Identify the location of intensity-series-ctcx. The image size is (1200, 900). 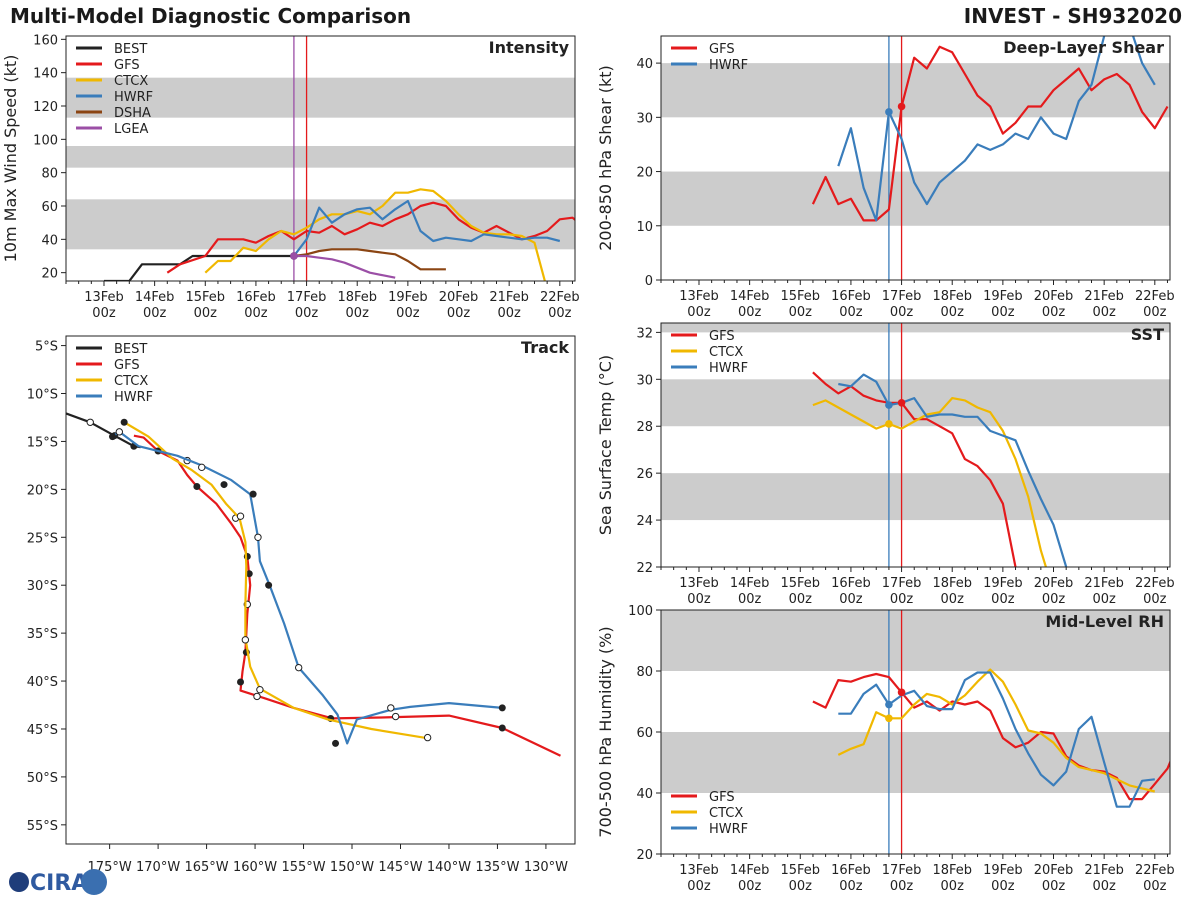
(375, 234).